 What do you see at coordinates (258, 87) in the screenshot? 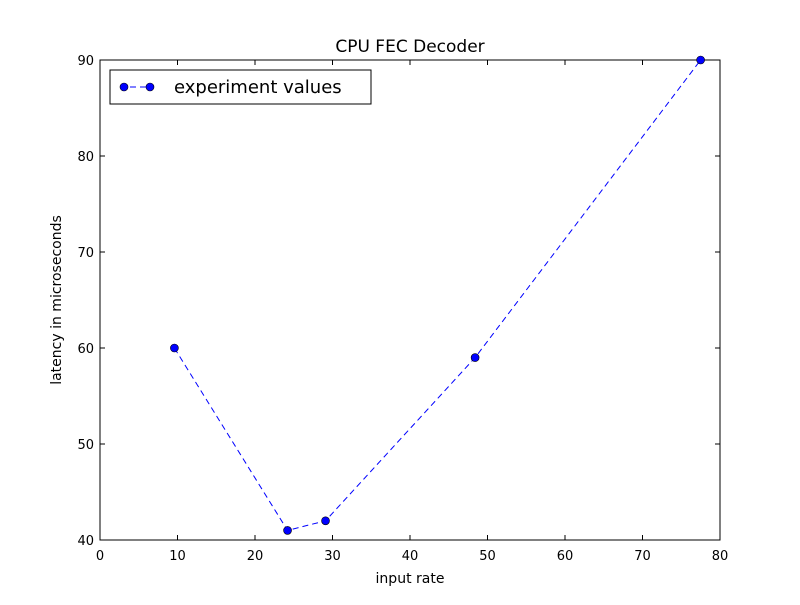
I see `legend-label: experiment values` at bounding box center [258, 87].